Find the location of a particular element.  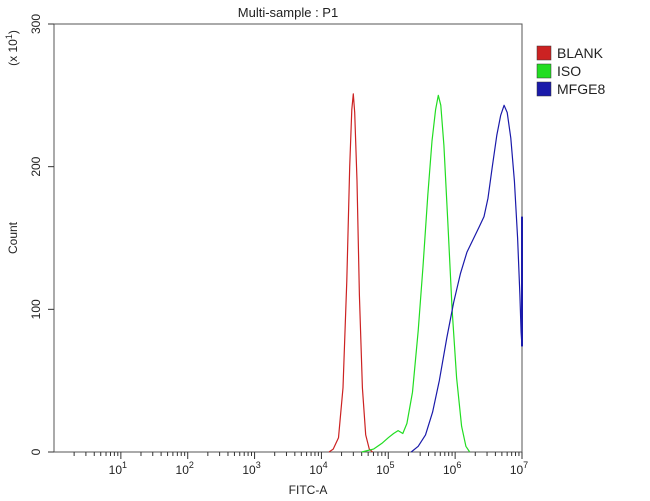

x-tick-label: 10⁵ is located at coordinates (385, 468).